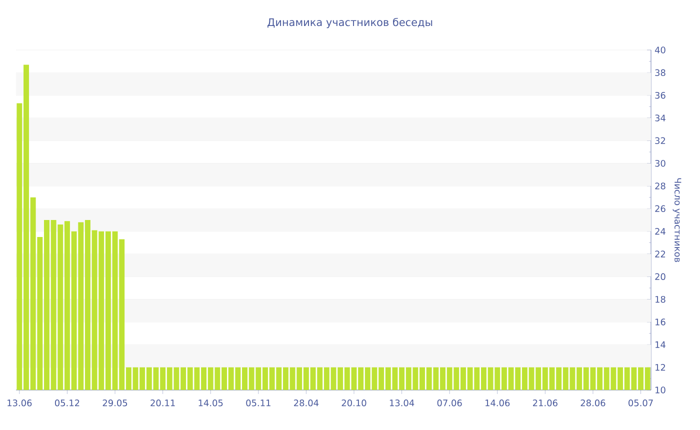  What do you see at coordinates (660, 254) in the screenshot?
I see `y-tick-label: 22` at bounding box center [660, 254].